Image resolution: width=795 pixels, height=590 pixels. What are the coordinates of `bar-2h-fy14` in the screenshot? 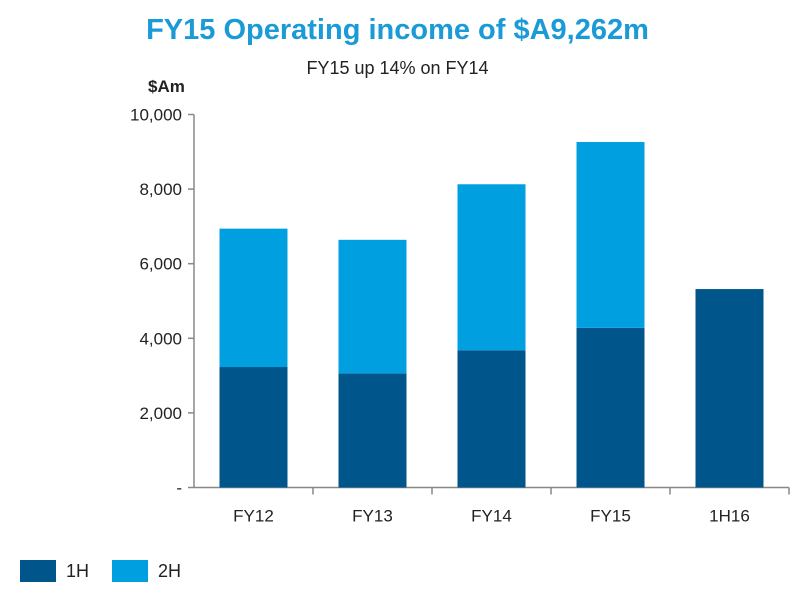 It's located at (491, 267).